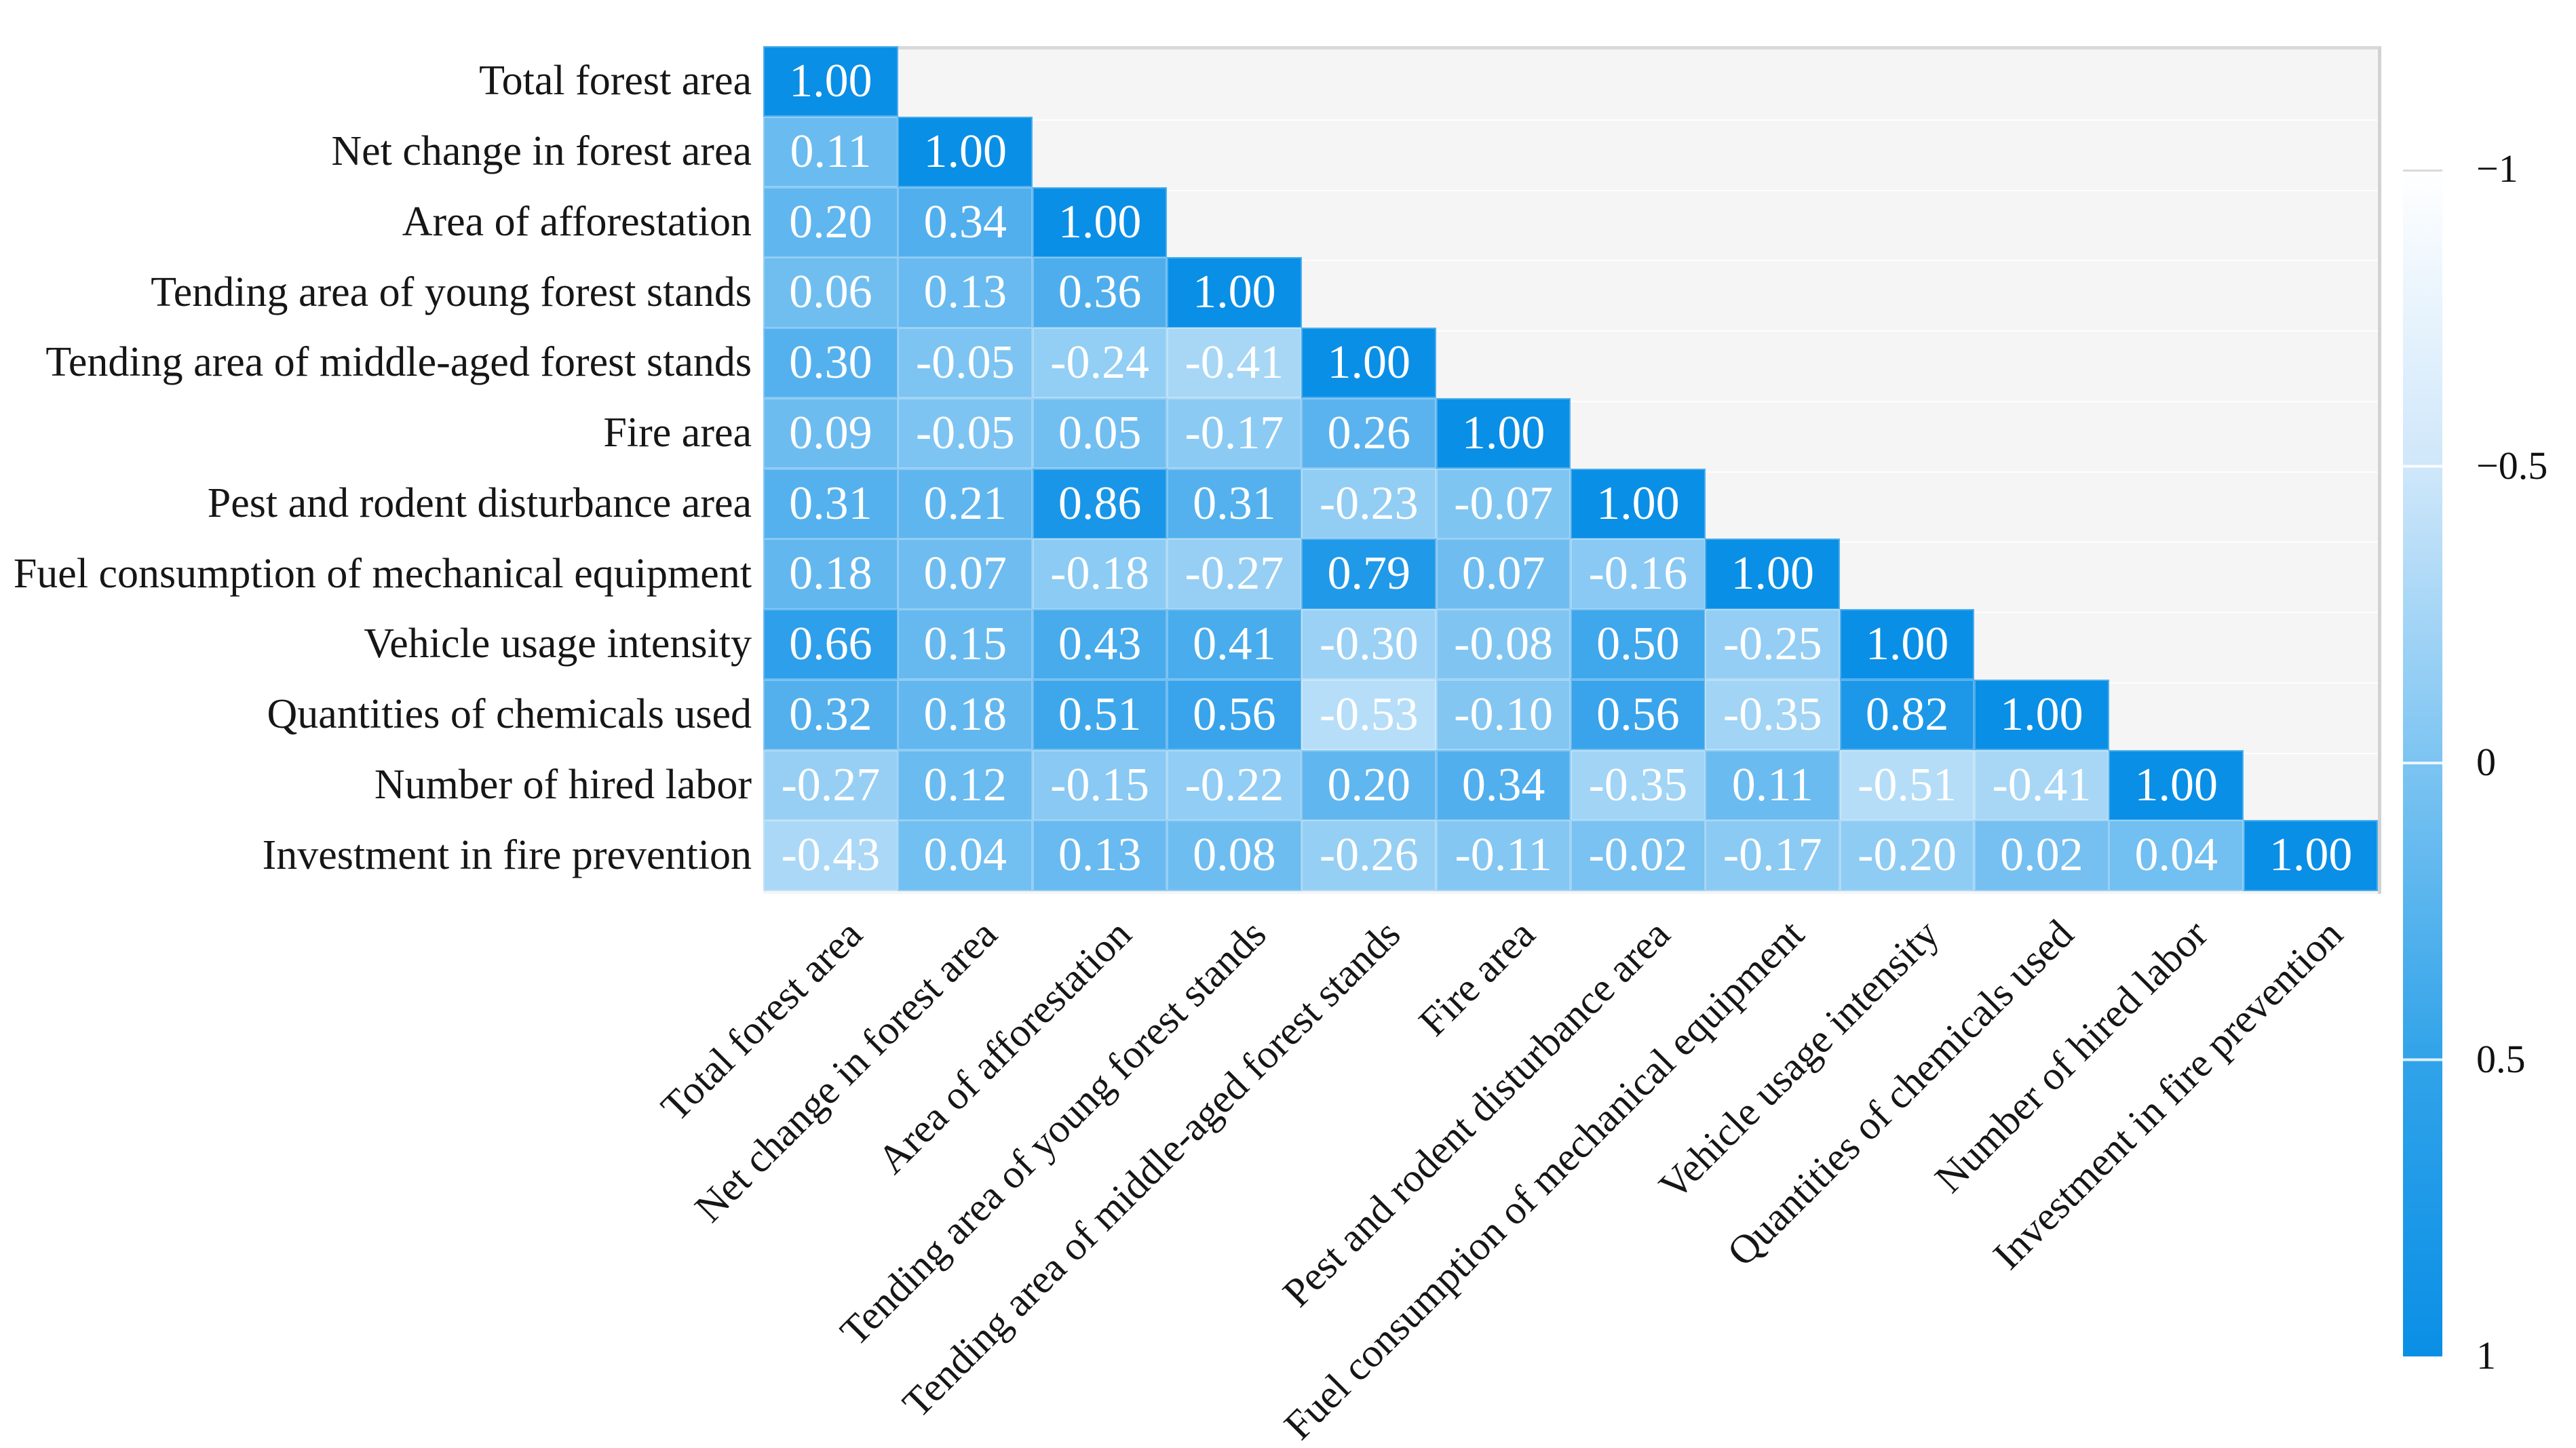 The image size is (2576, 1448). What do you see at coordinates (1773, 644) in the screenshot?
I see `heatmap-cell: -0.25` at bounding box center [1773, 644].